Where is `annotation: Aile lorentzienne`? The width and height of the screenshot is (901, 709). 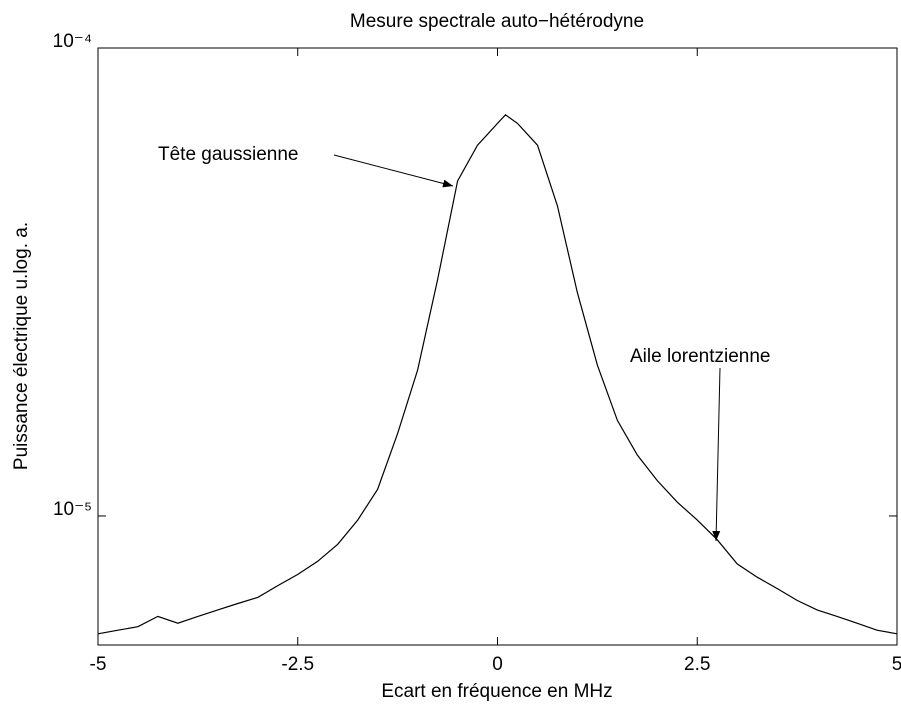
annotation: Aile lorentzienne is located at coordinates (700, 356).